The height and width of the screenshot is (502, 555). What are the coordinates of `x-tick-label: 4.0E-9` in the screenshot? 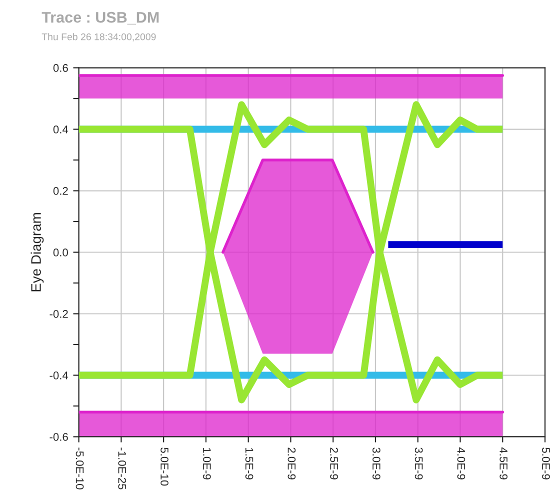 It's located at (461, 463).